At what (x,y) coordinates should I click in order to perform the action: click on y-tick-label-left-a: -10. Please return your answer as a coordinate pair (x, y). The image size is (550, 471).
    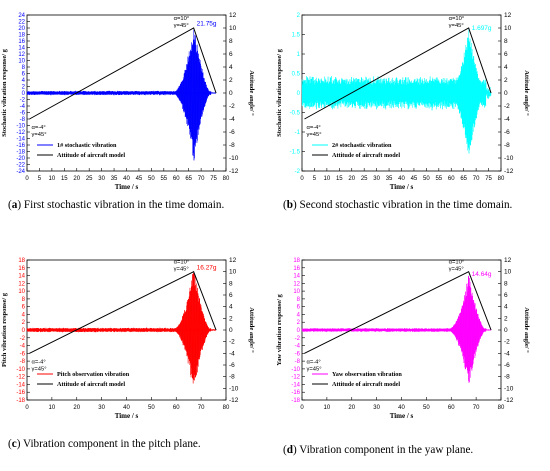
    Looking at the image, I should click on (20, 127).